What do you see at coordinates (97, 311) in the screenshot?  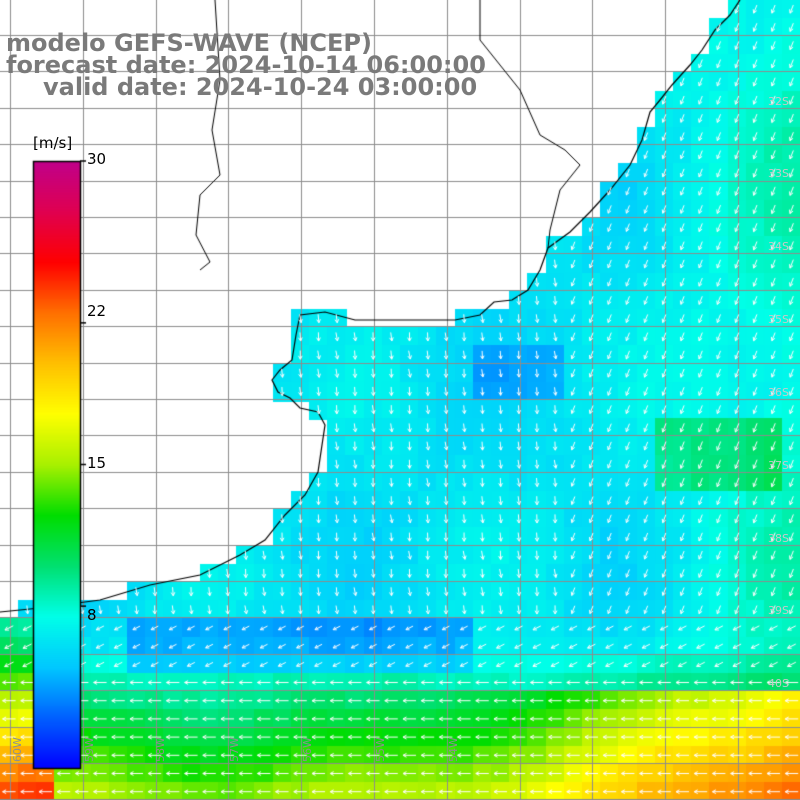 I see `colorbar-tick-22: 22` at bounding box center [97, 311].